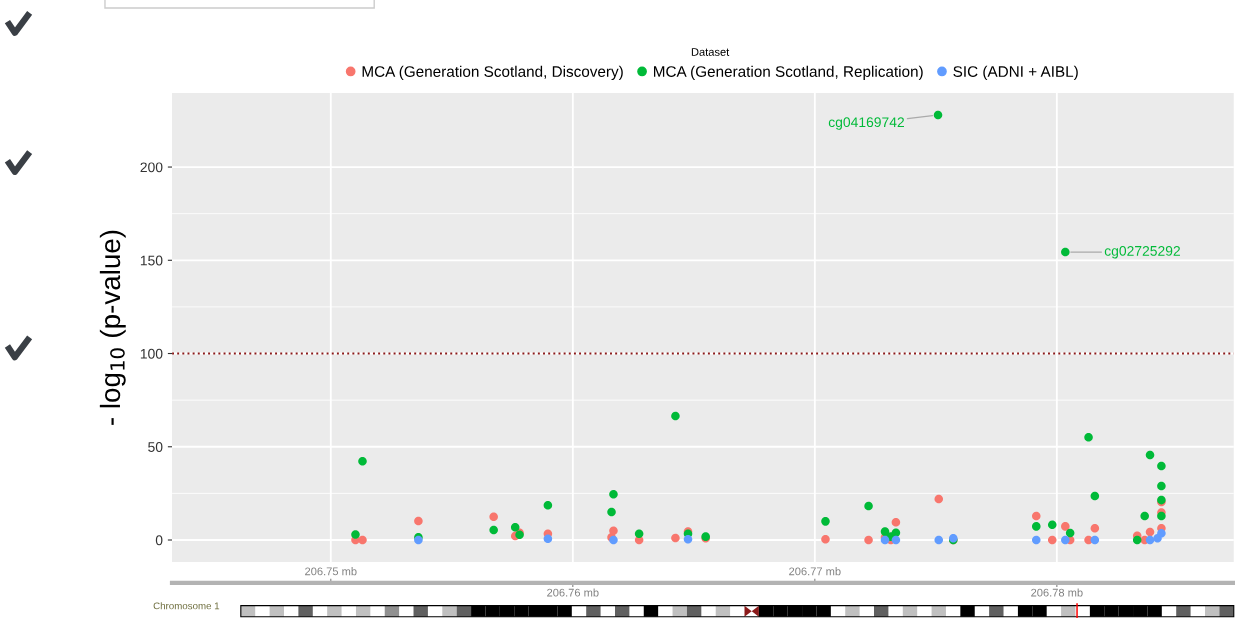 The width and height of the screenshot is (1235, 618). What do you see at coordinates (112, 327) in the screenshot?
I see `y-axis-title: - log$_{10}$ (p-value)` at bounding box center [112, 327].